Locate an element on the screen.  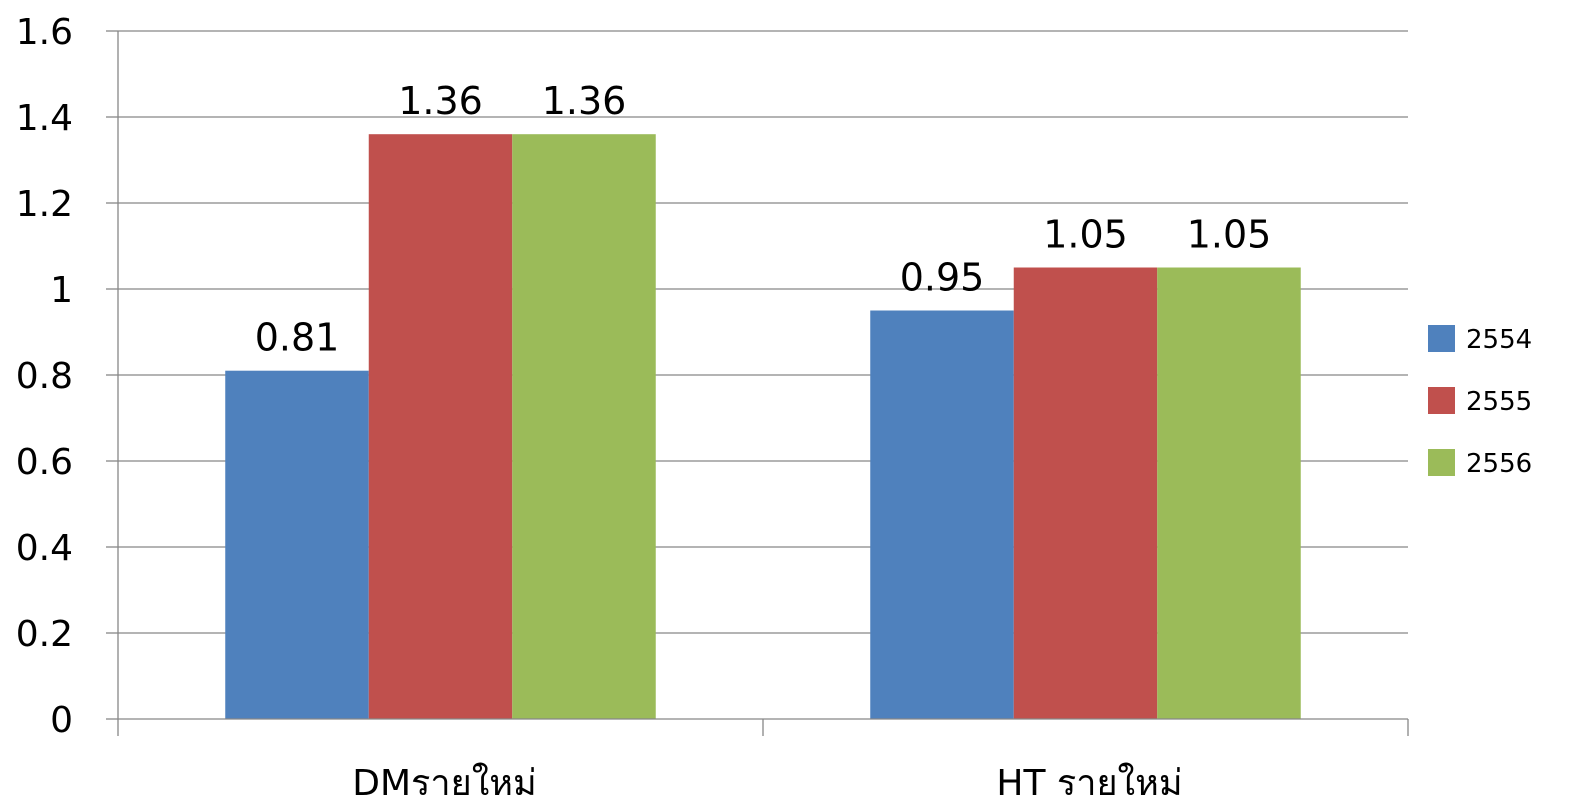
category-label: HT รายใหม่ is located at coordinates (1089, 783).